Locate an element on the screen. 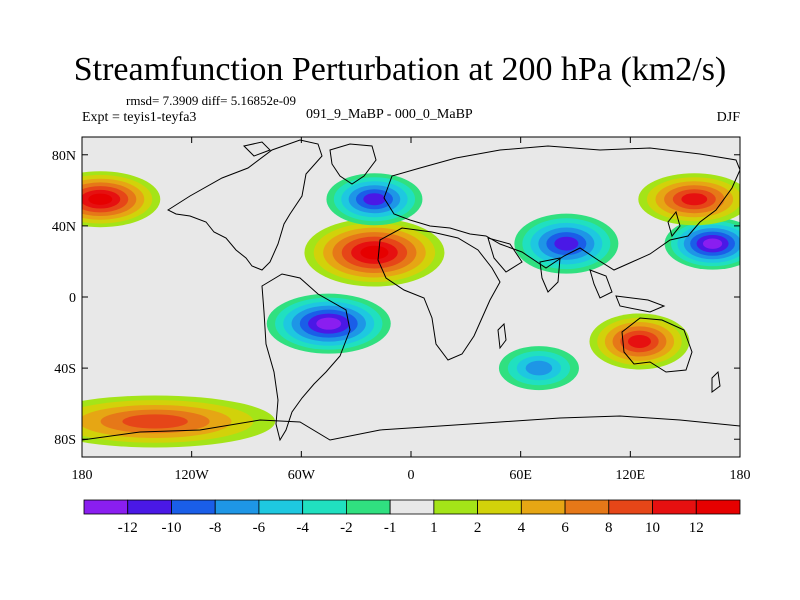 Image resolution: width=800 pixels, height=600 pixels. x-tick-label: 0 is located at coordinates (411, 475).